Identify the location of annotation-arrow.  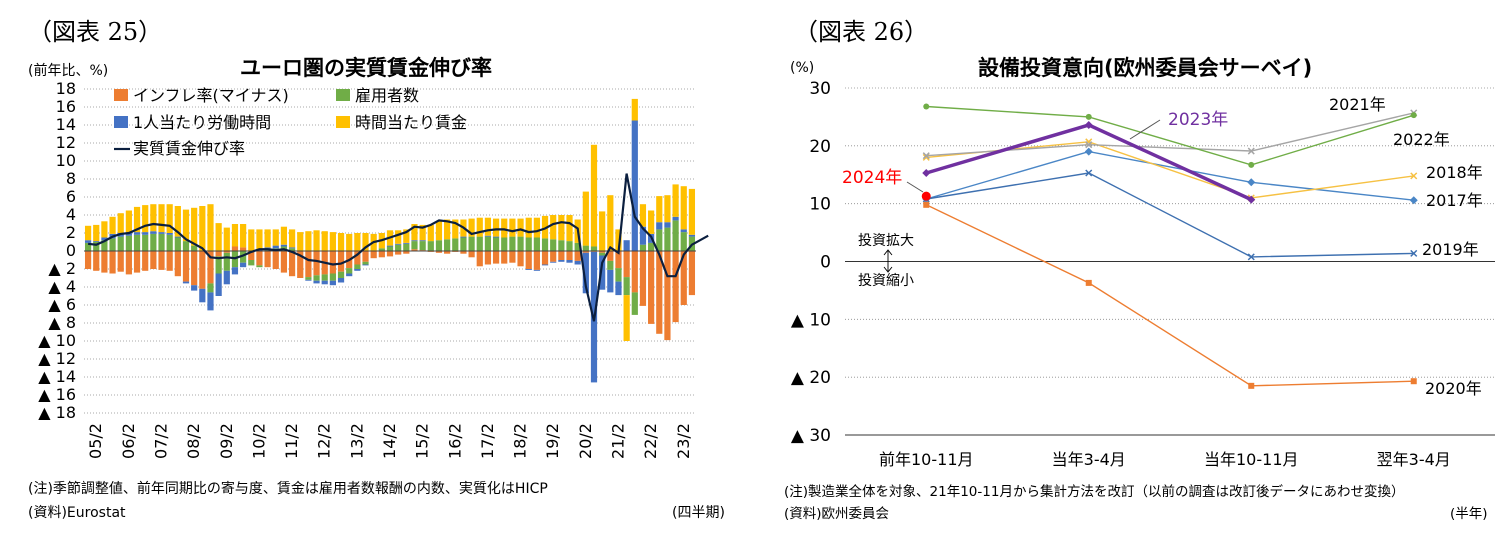
(888, 261).